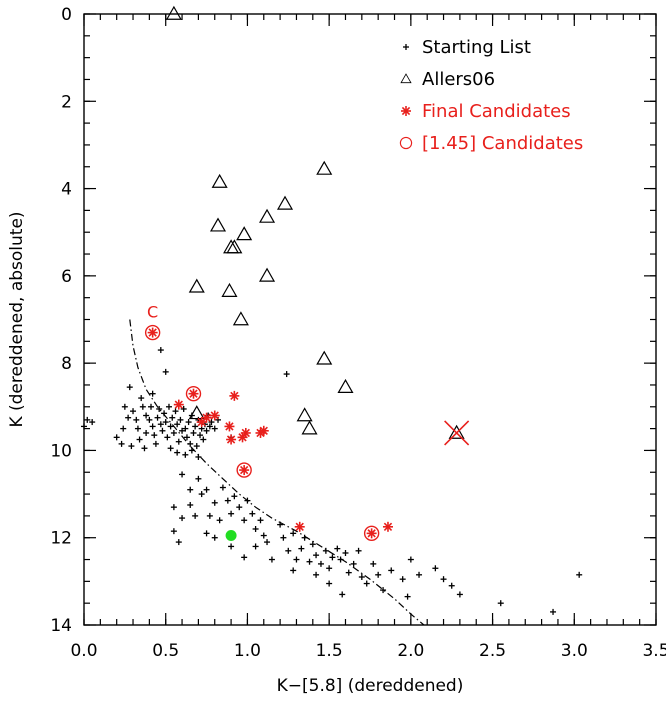 The image size is (666, 702). Describe the element at coordinates (574, 651) in the screenshot. I see `x-tick-label: 3.0` at that location.